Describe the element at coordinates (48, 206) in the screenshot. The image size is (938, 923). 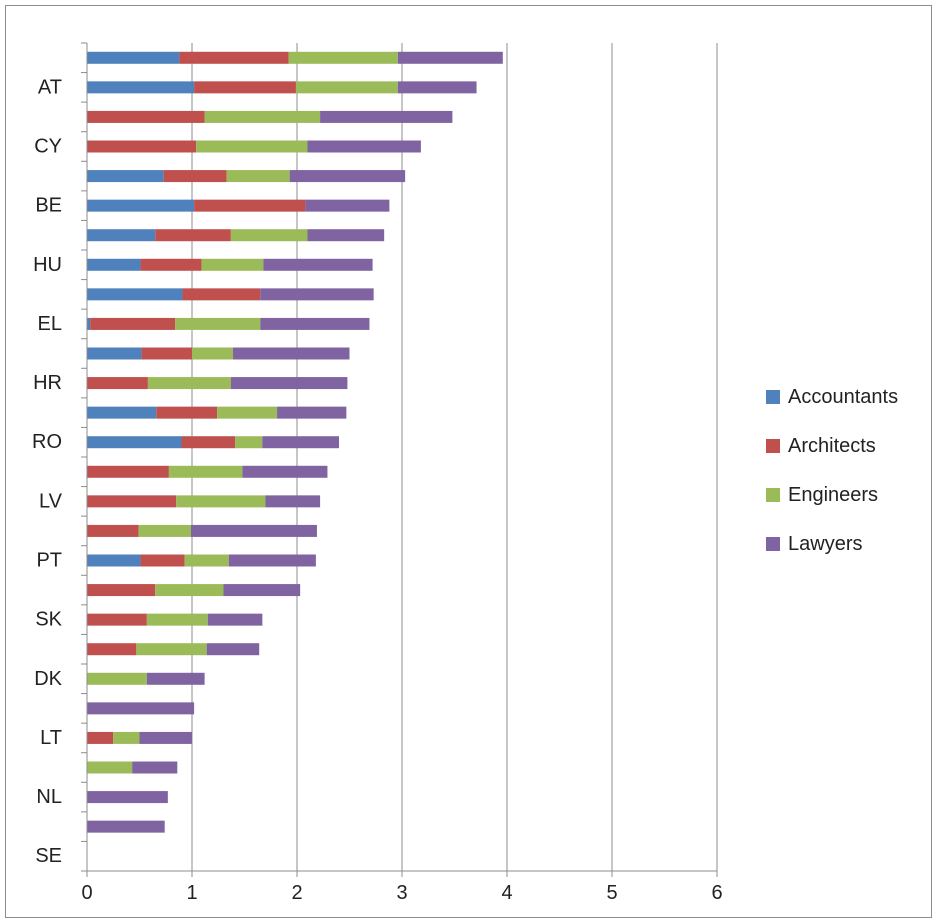
I see `y-tick-label-be: BE` at that location.